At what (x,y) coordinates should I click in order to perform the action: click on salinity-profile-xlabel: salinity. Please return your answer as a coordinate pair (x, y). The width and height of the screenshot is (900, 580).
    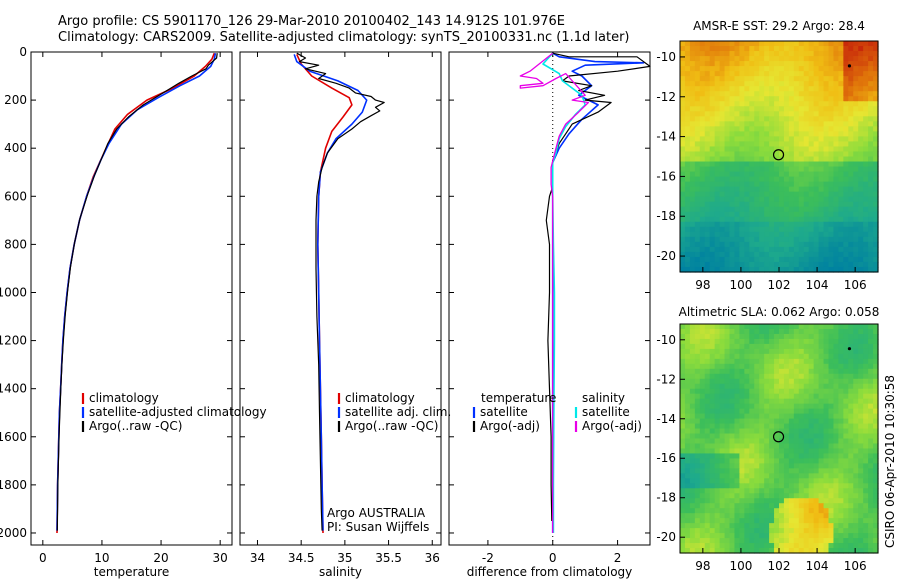
    Looking at the image, I should click on (340, 572).